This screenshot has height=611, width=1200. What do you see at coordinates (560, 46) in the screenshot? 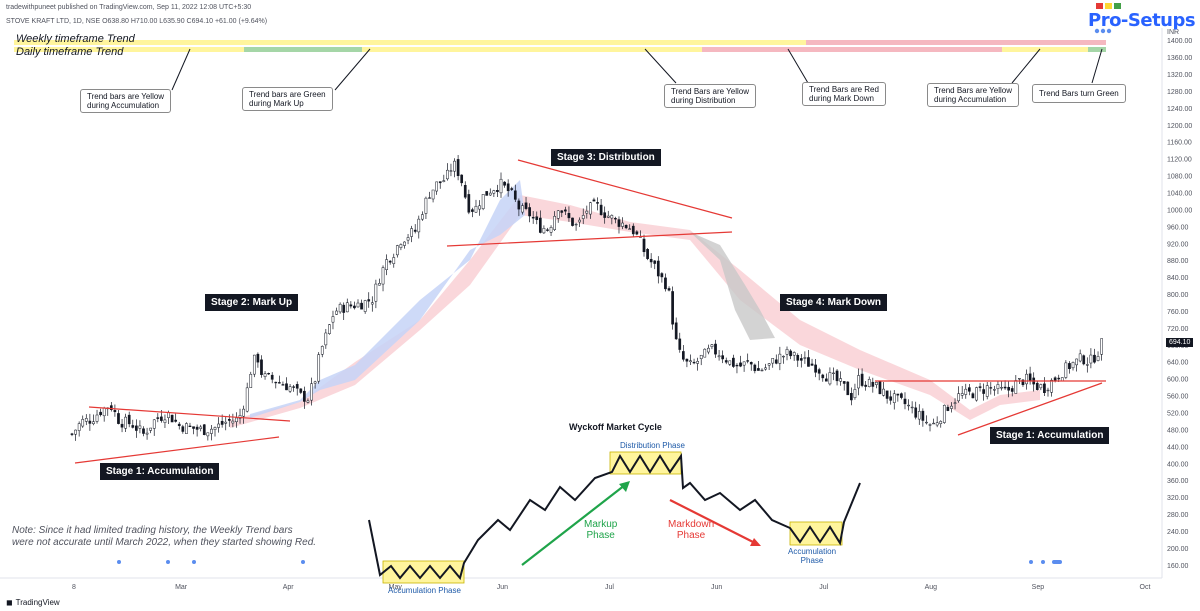
I see `trend-bars` at bounding box center [560, 46].